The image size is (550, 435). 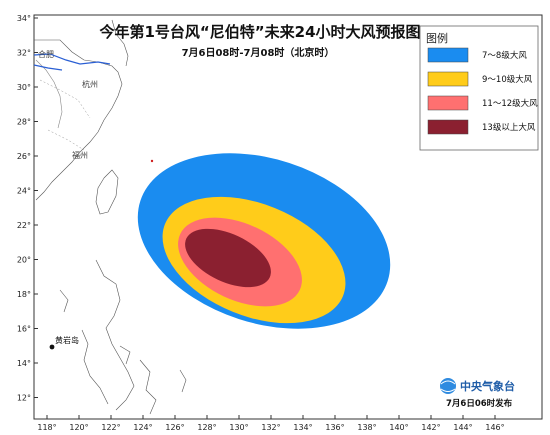 What do you see at coordinates (24, 122) in the screenshot?
I see `lat-tick-label: 28°` at bounding box center [24, 122].